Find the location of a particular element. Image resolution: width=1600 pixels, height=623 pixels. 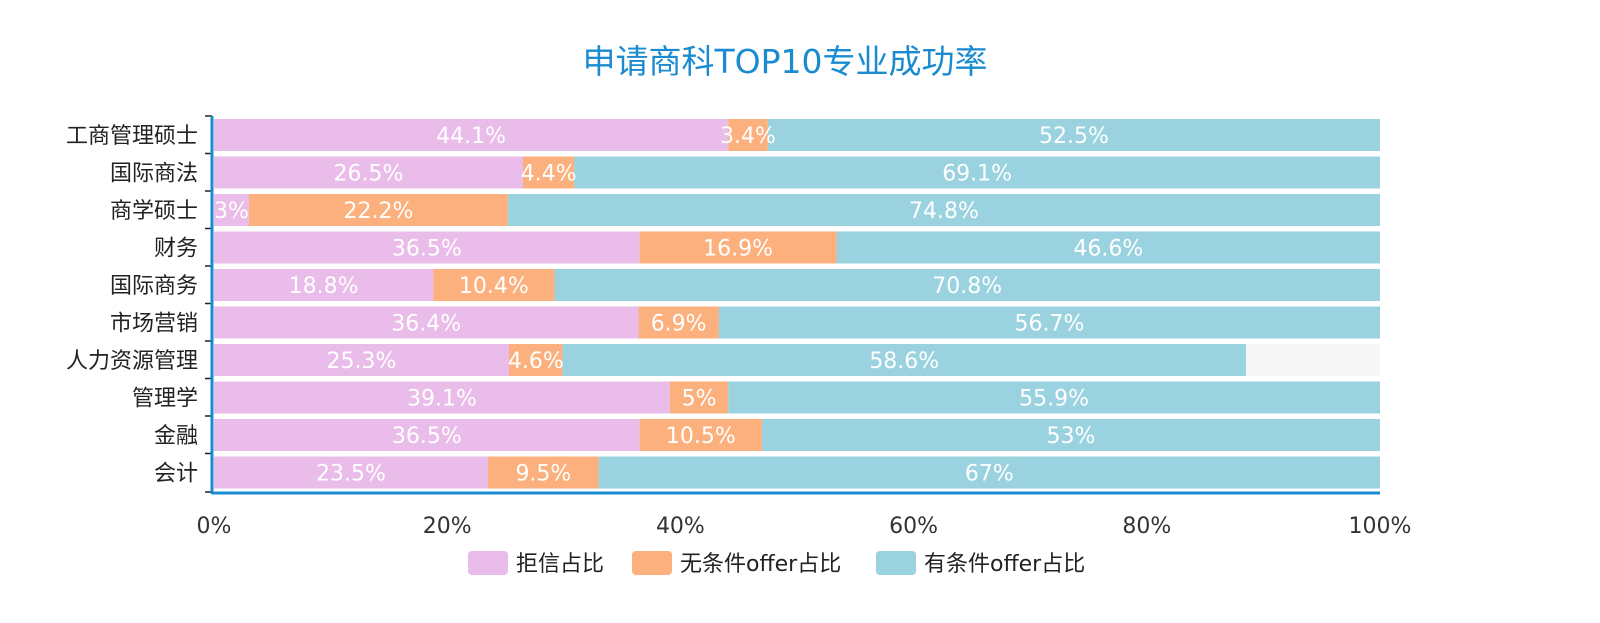

bar-data-label: 44.1% is located at coordinates (471, 136).